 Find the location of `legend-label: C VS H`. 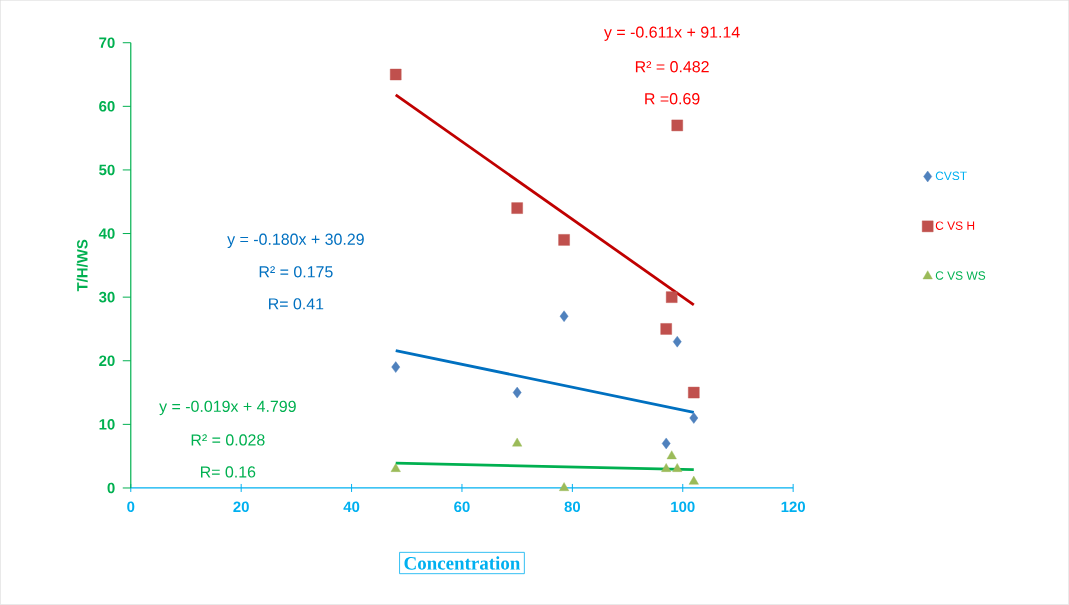

legend-label: C VS H is located at coordinates (955, 226).